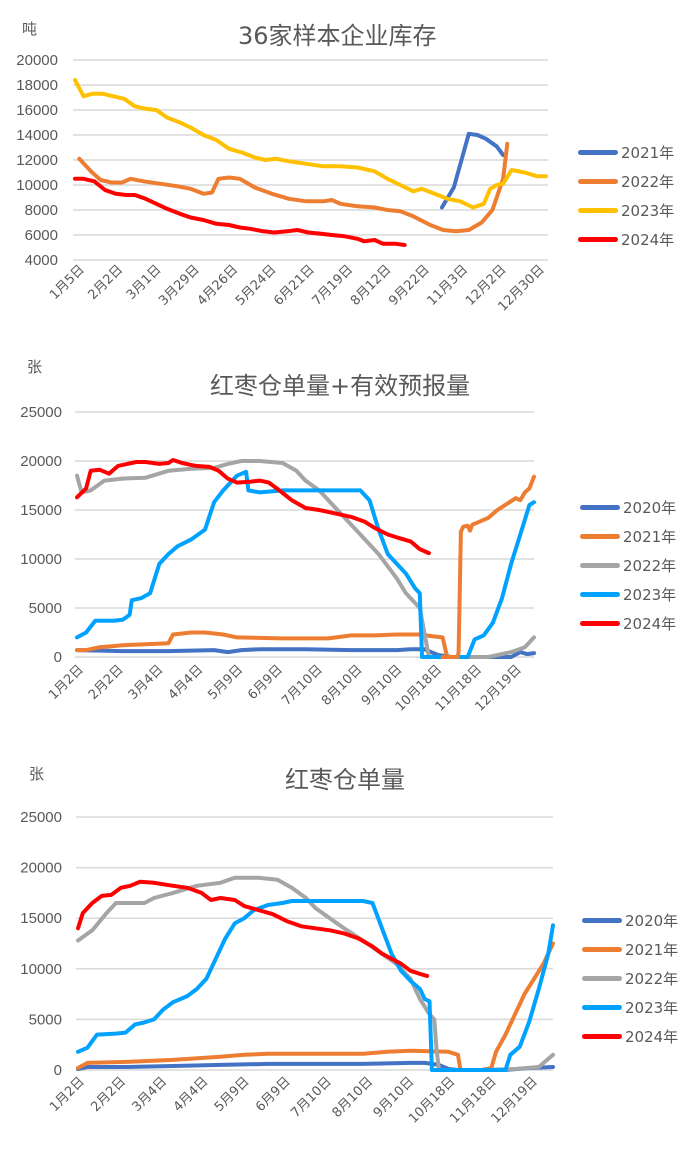  Describe the element at coordinates (67, 1094) in the screenshot. I see `x-tick-label: 1月2日` at that location.